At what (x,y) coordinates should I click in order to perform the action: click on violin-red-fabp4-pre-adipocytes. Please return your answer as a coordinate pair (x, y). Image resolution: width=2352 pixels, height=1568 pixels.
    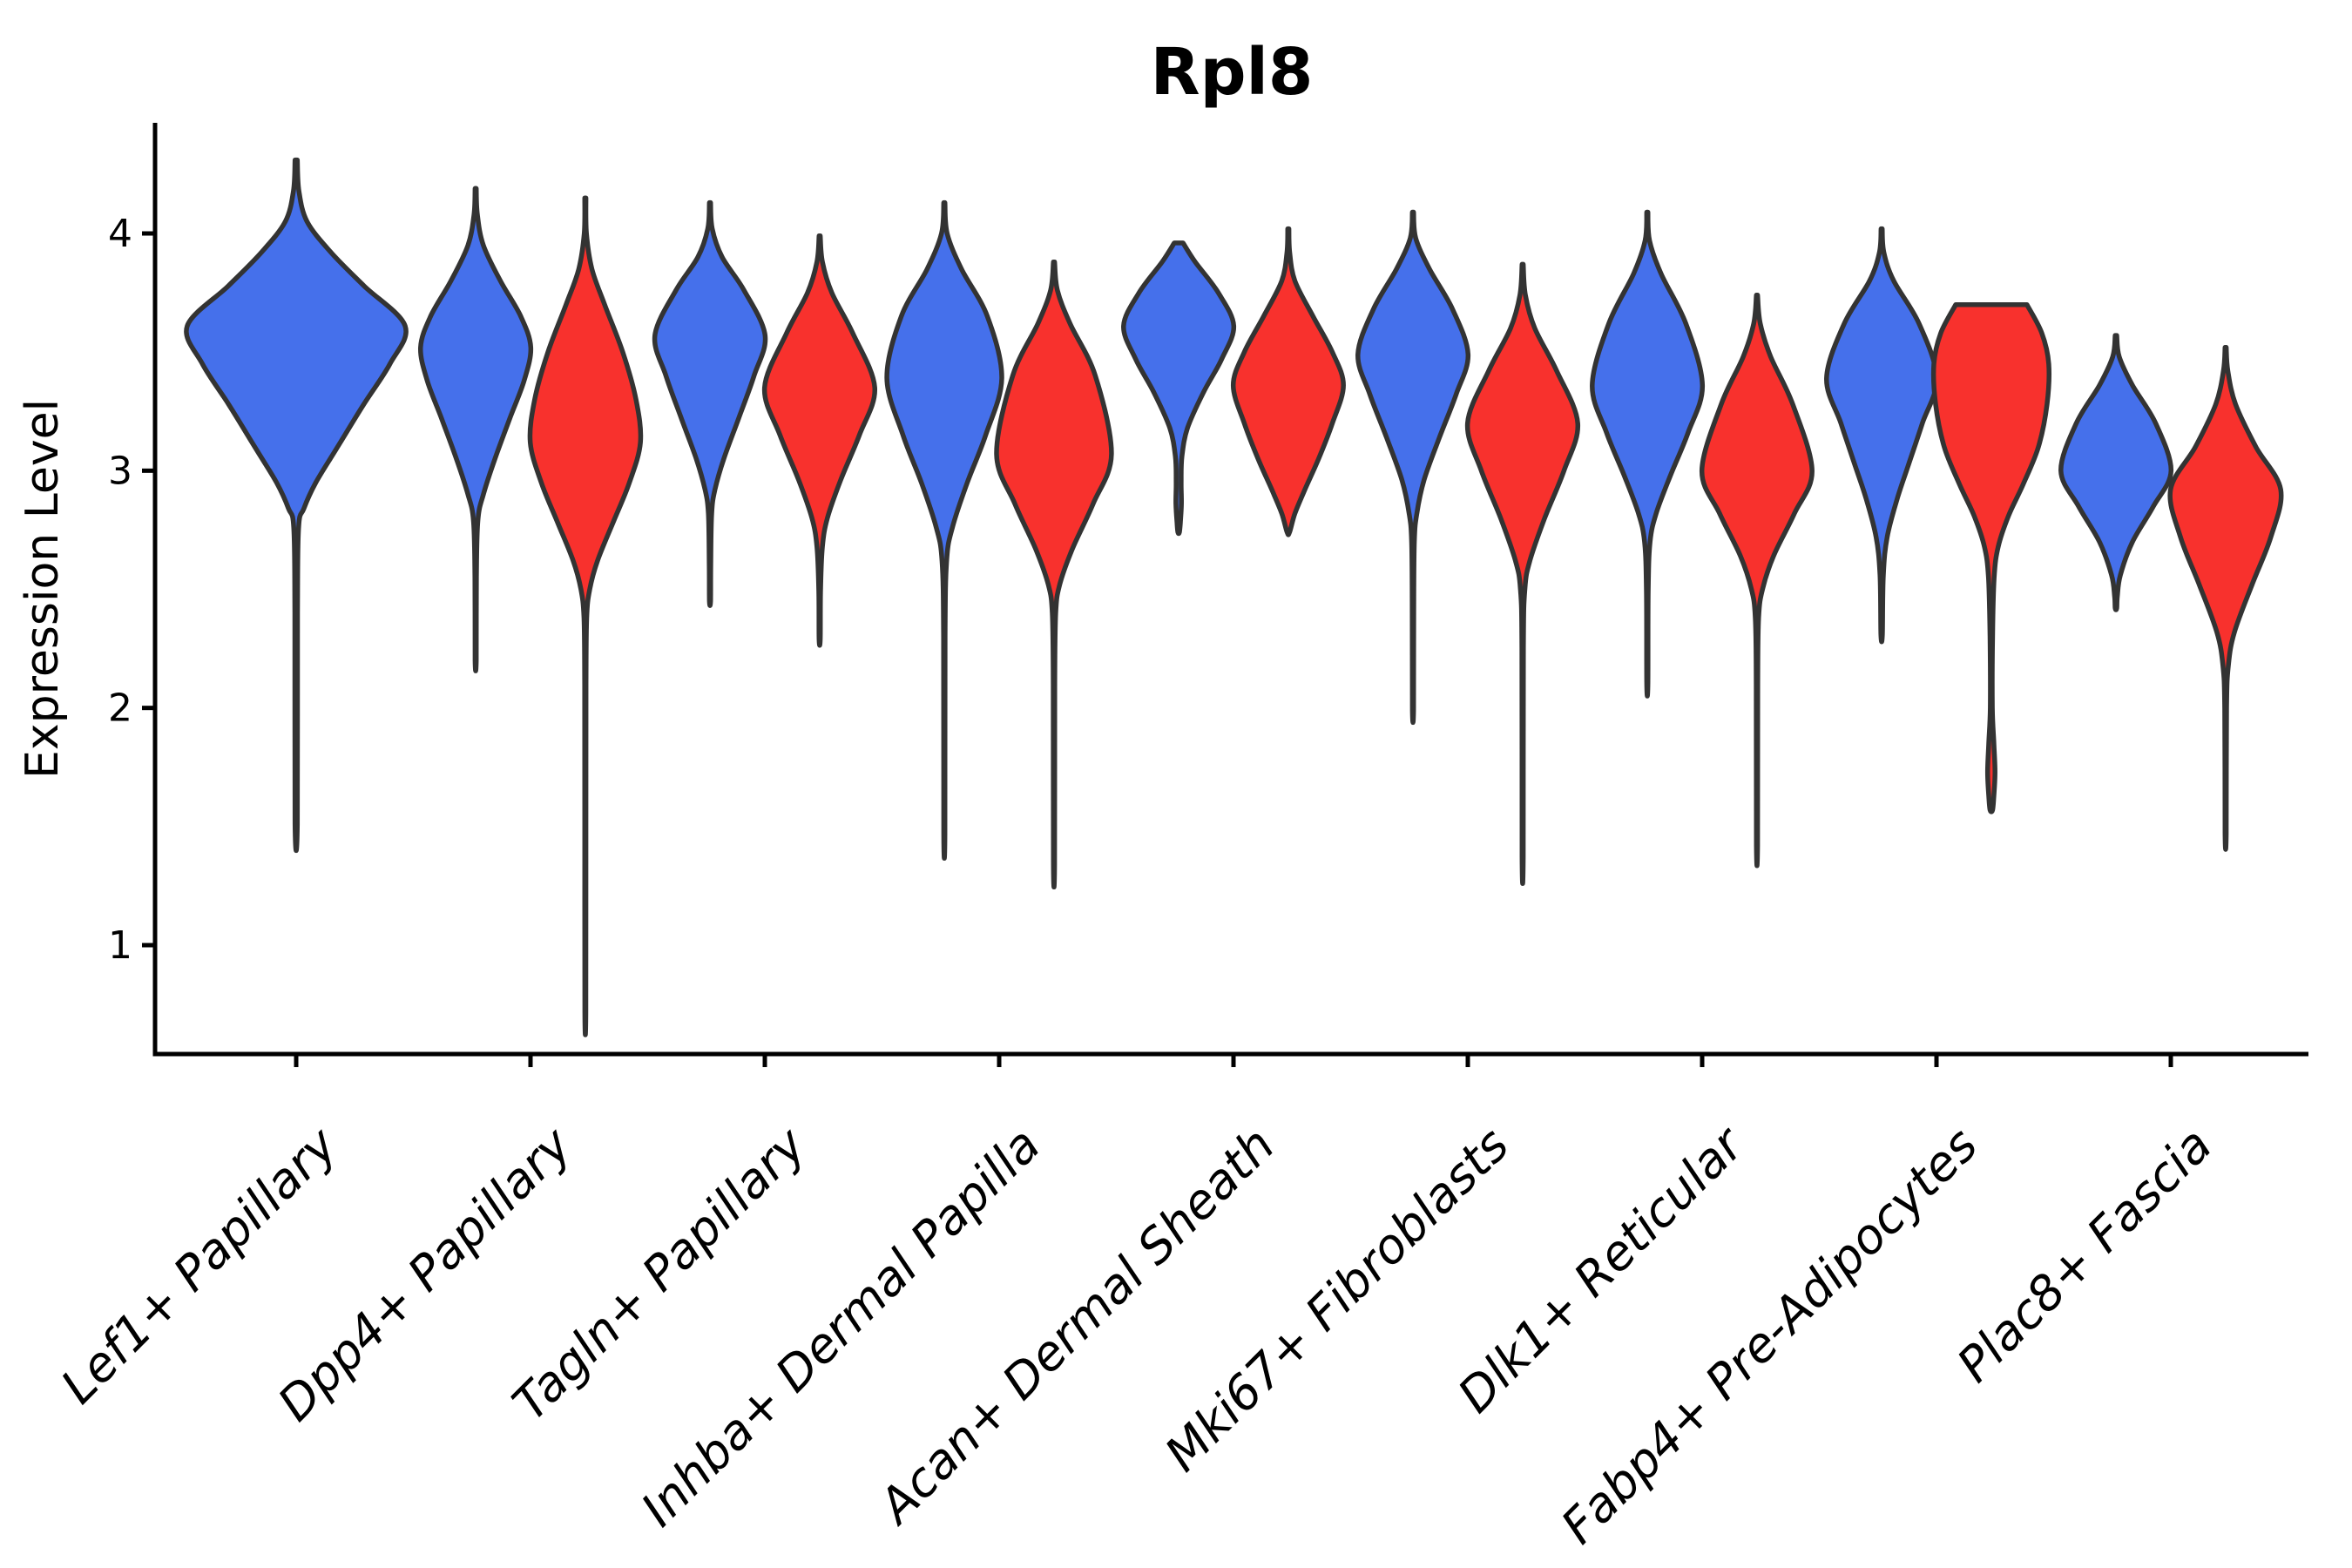
    Looking at the image, I should click on (1990, 557).